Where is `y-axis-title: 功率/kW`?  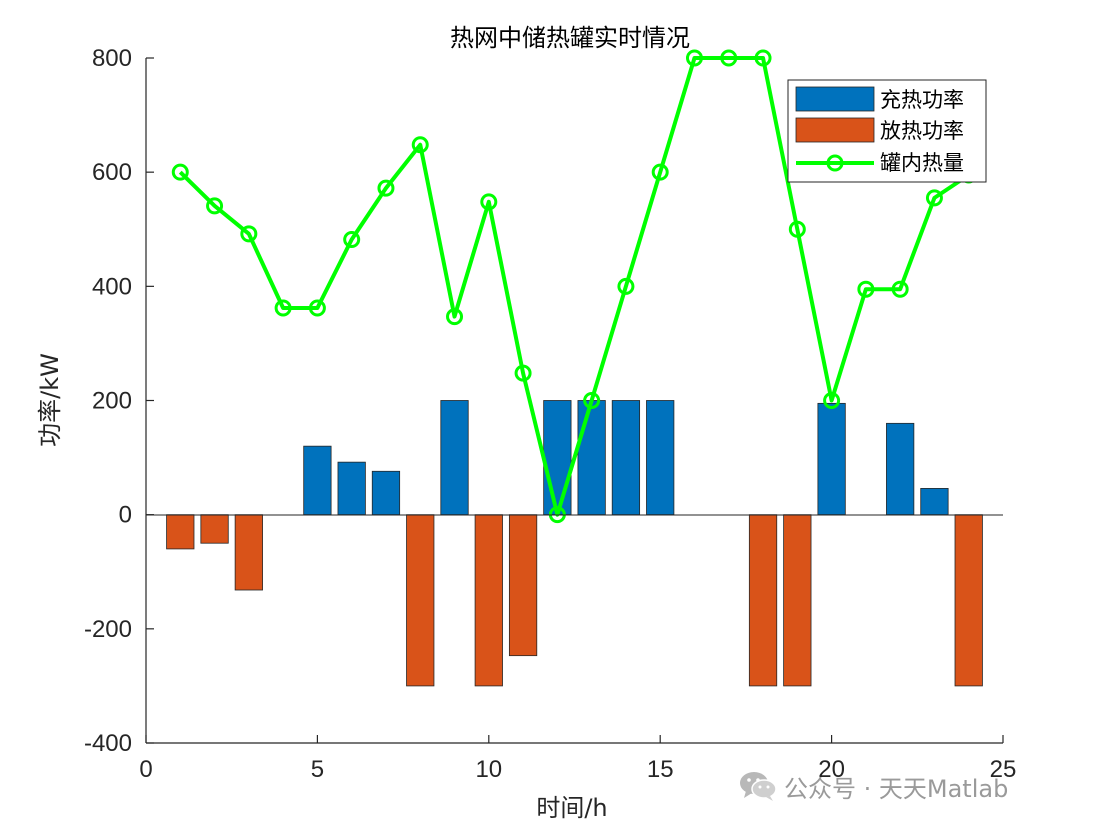 y-axis-title: 功率/kW is located at coordinates (50, 400).